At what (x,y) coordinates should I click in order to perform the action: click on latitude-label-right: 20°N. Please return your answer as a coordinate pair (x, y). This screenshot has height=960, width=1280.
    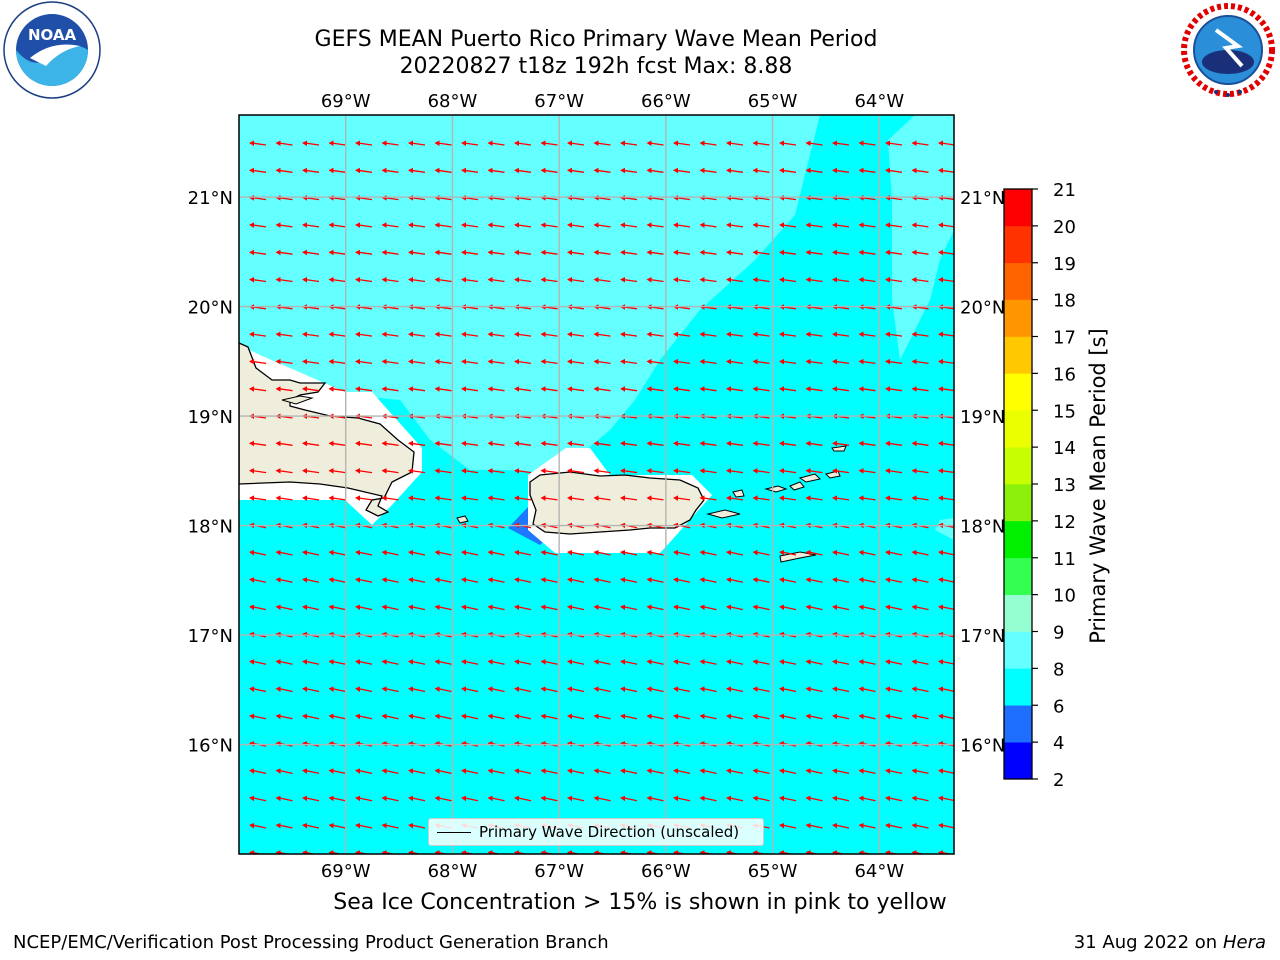
    Looking at the image, I should click on (982, 308).